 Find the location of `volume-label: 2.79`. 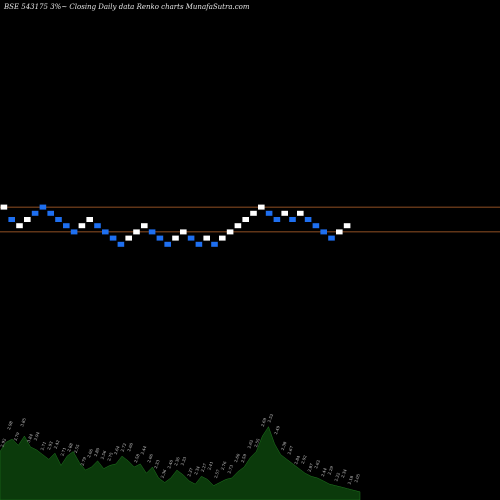

volume-label: 2.79 is located at coordinates (83, 461).